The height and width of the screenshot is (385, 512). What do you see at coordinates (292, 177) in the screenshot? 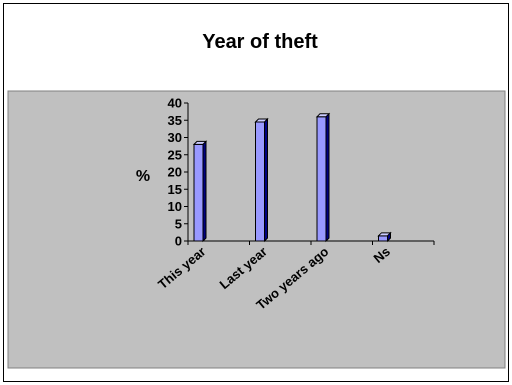
I see `bars` at bounding box center [292, 177].